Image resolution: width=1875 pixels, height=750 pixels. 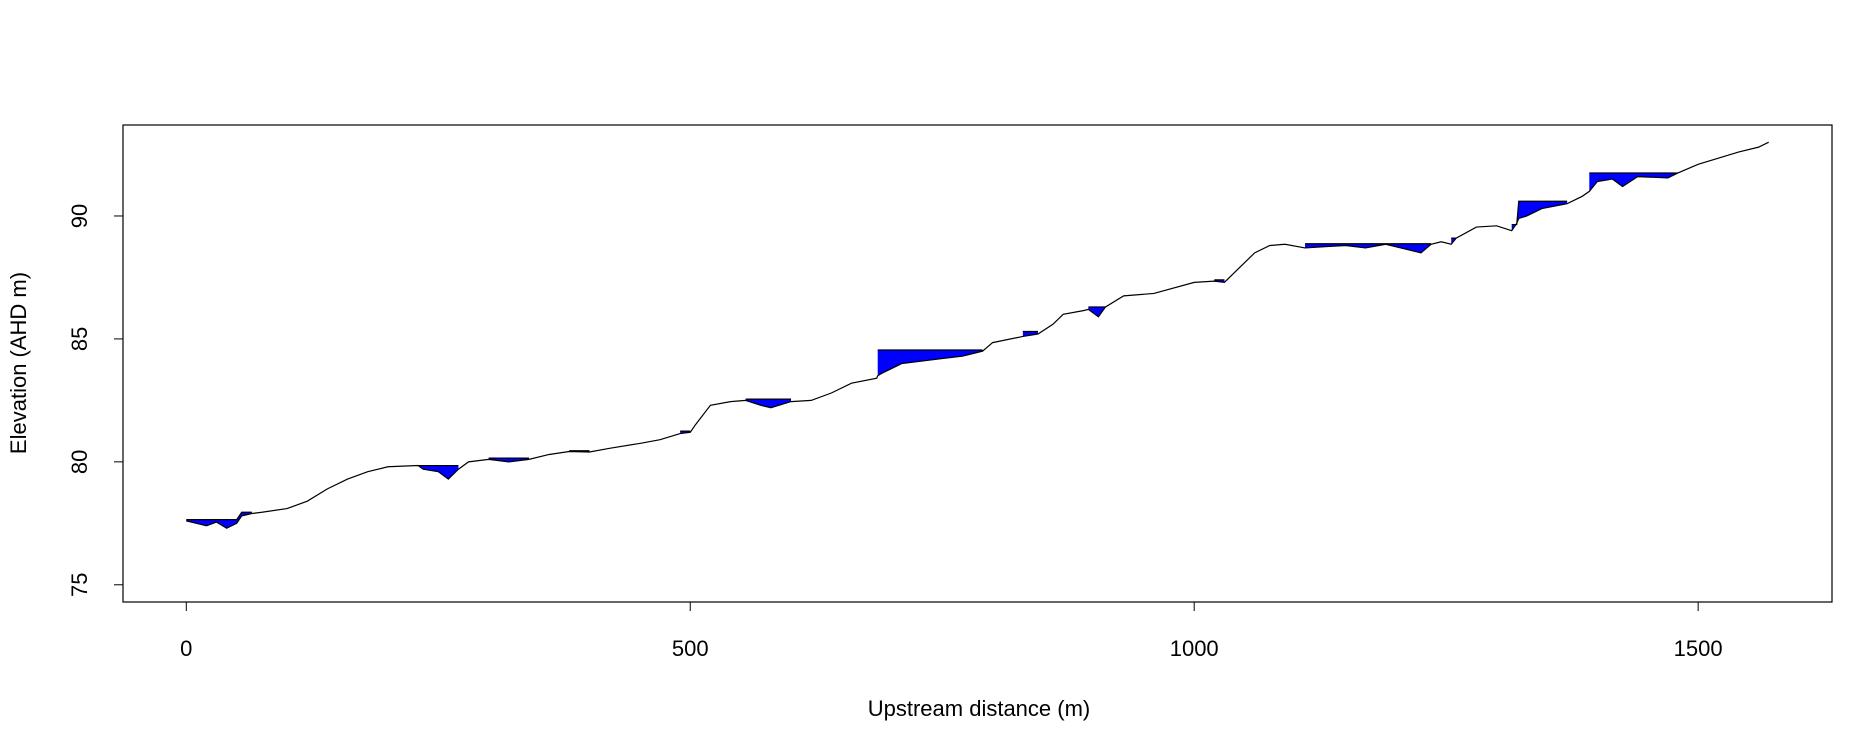 I want to click on y-tick-label: 90, so click(x=79, y=216).